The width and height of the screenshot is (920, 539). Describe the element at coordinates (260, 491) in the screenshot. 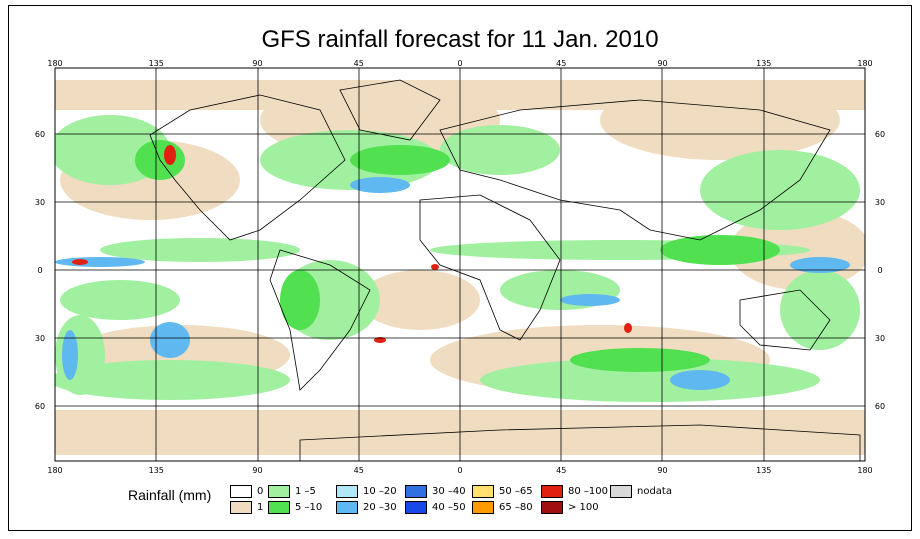

I see `legend-label: 0` at that location.